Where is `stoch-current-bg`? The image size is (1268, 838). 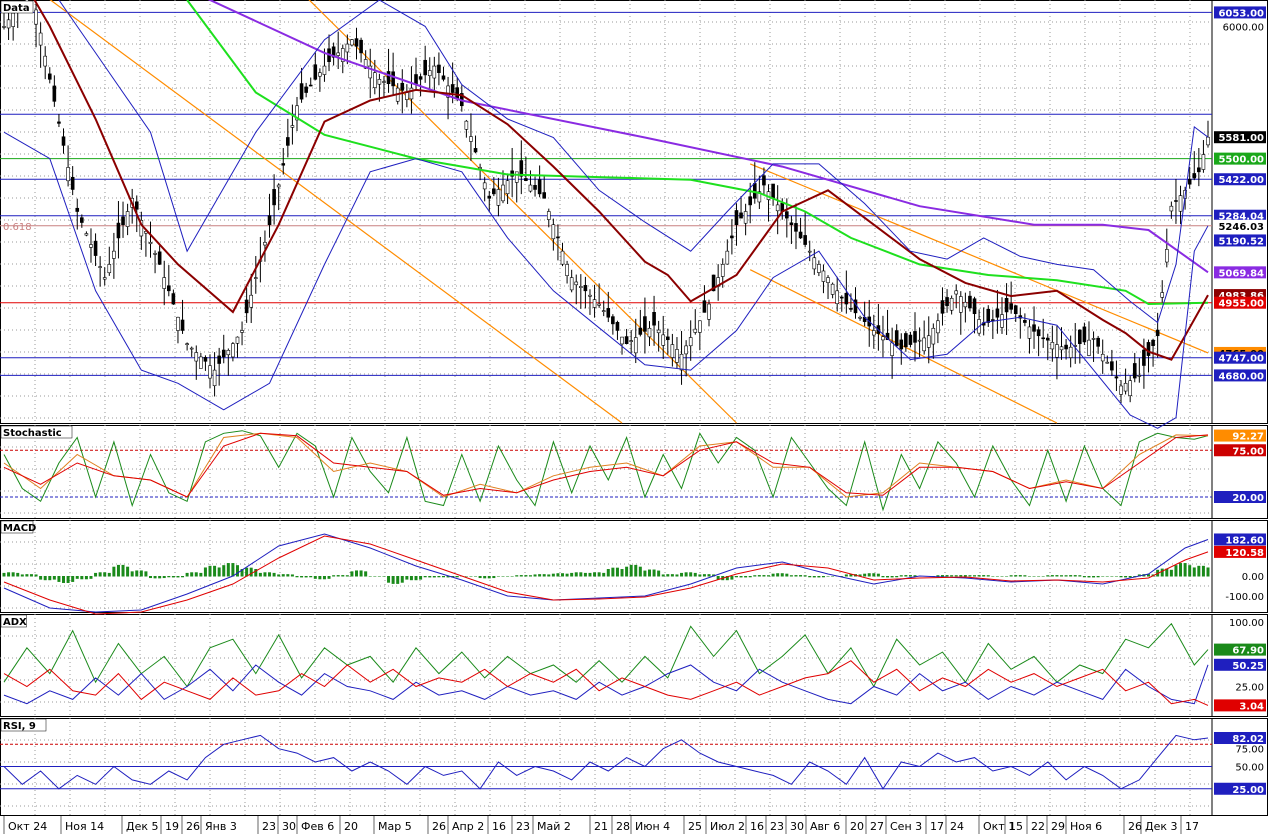 stoch-current-bg is located at coordinates (1240, 435).